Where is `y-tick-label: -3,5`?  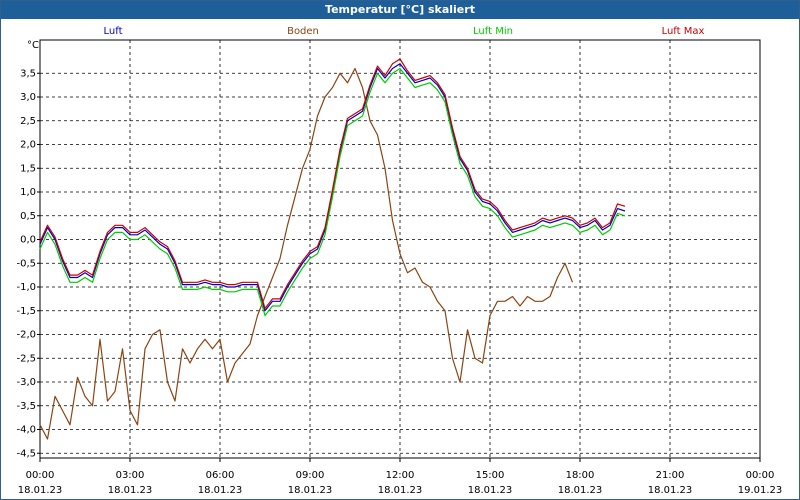
y-tick-label: -3,5 is located at coordinates (26, 406).